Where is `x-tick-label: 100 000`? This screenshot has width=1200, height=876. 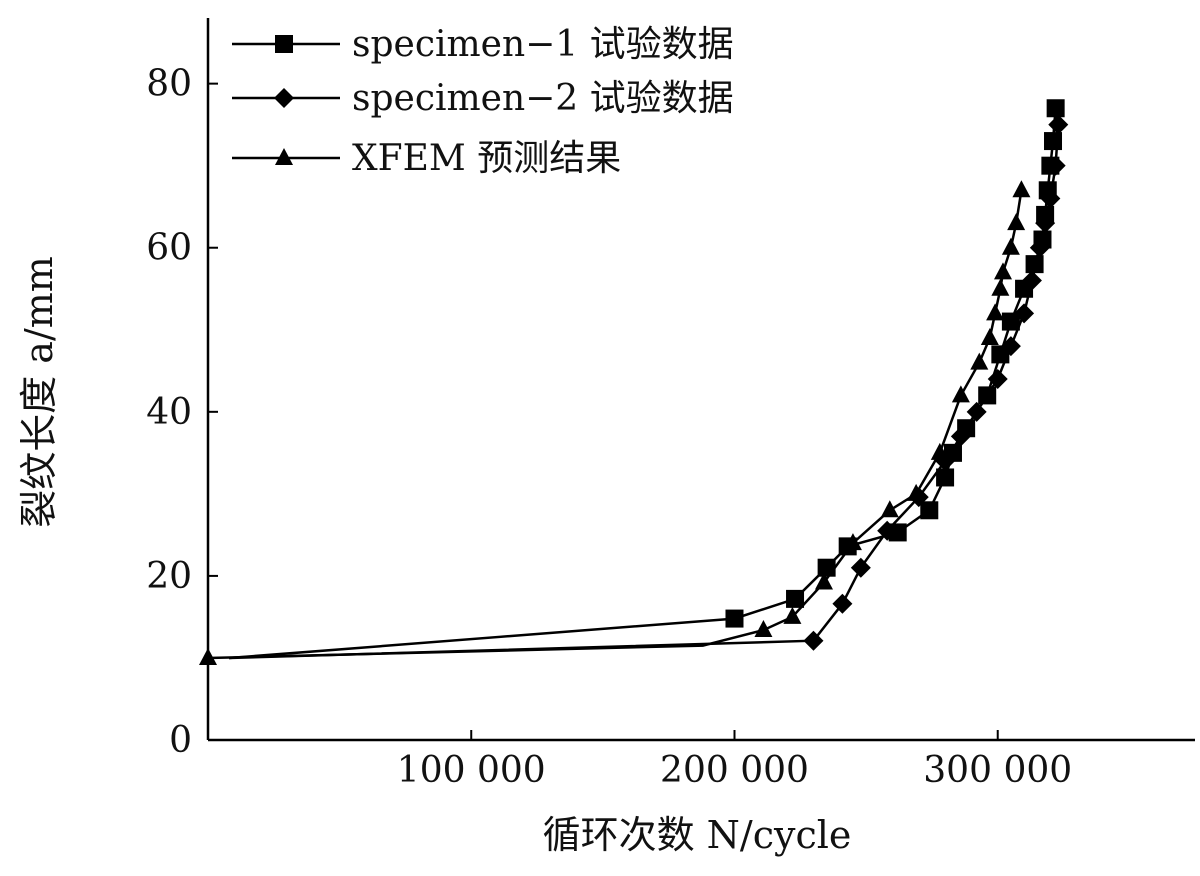 x-tick-label: 100 000 is located at coordinates (471, 770).